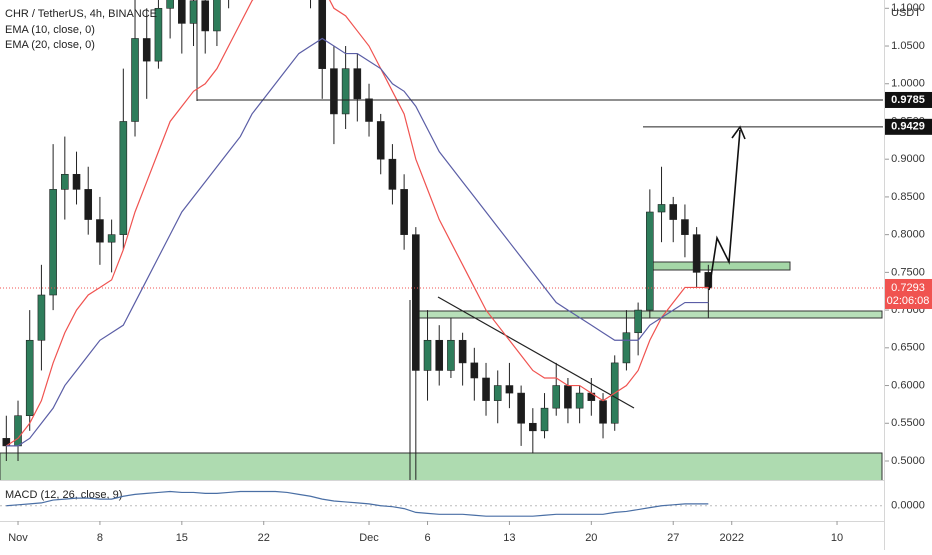 The width and height of the screenshot is (932, 555). Describe the element at coordinates (731, 538) in the screenshot. I see `x-tick-label: 2022` at that location.